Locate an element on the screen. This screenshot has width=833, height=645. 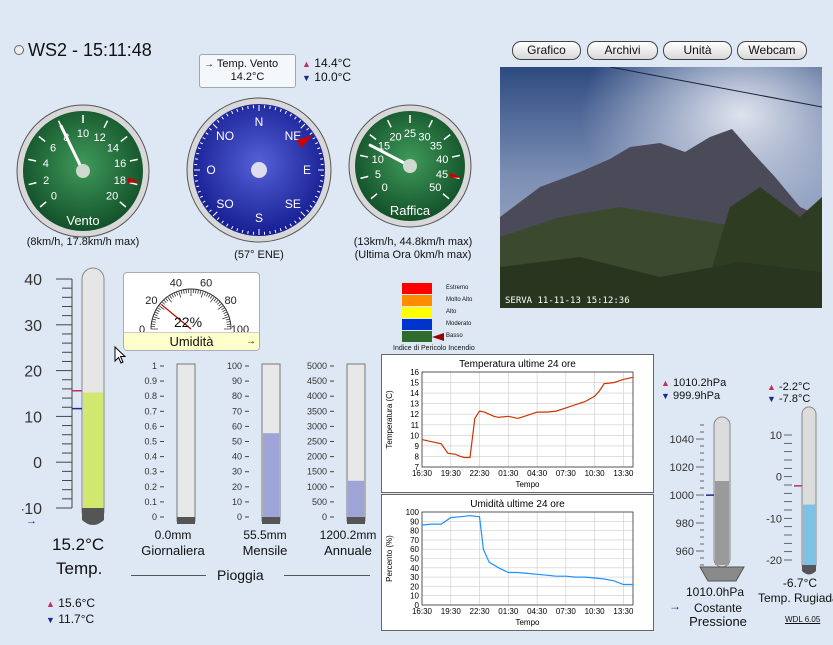
rain-tick-label: 100 is located at coordinates (234, 366).